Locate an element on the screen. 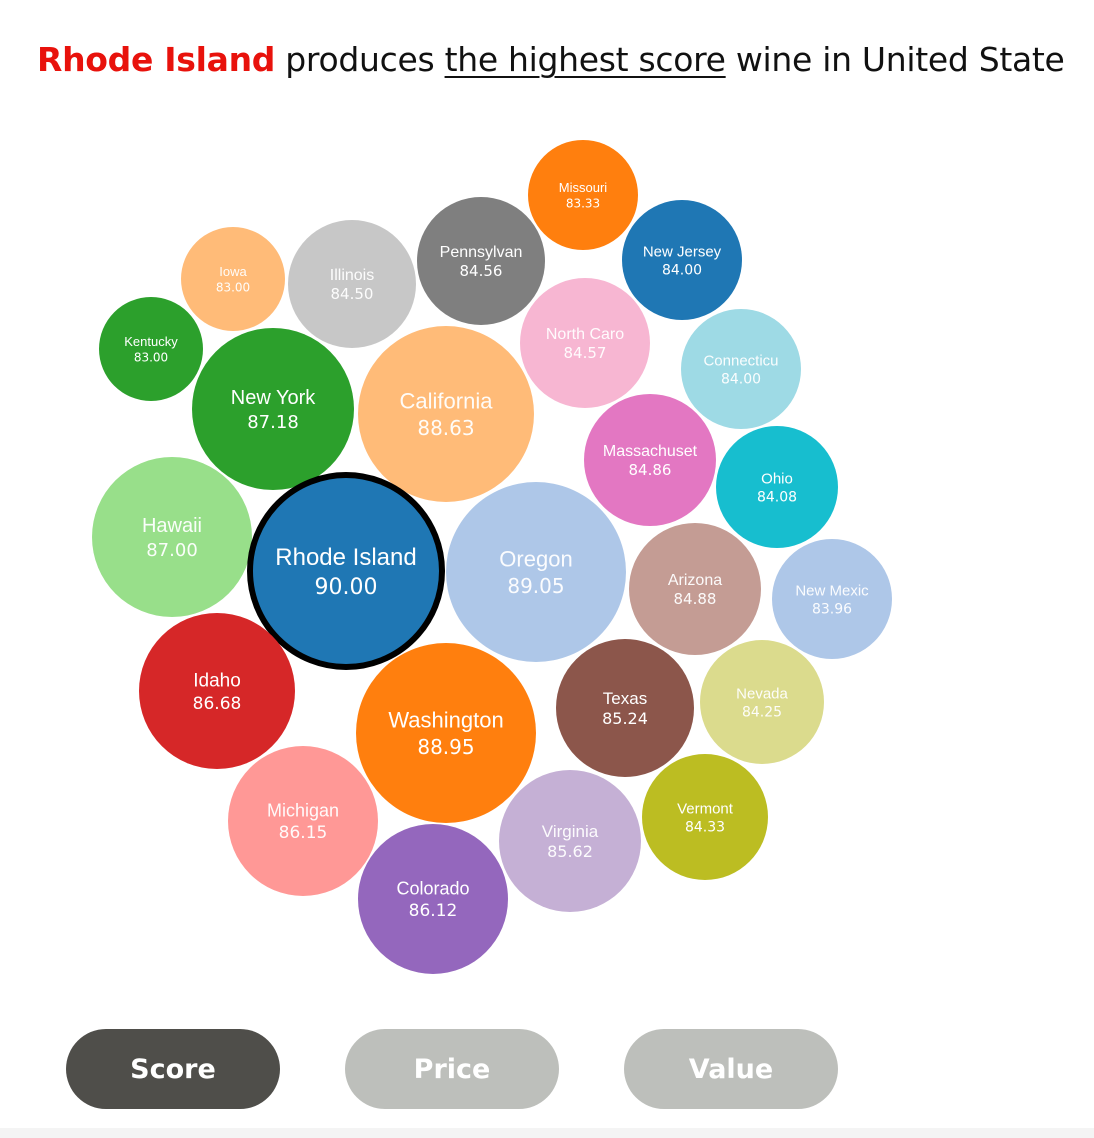 The height and width of the screenshot is (1138, 1094). bubble-circle-texas is located at coordinates (625, 708).